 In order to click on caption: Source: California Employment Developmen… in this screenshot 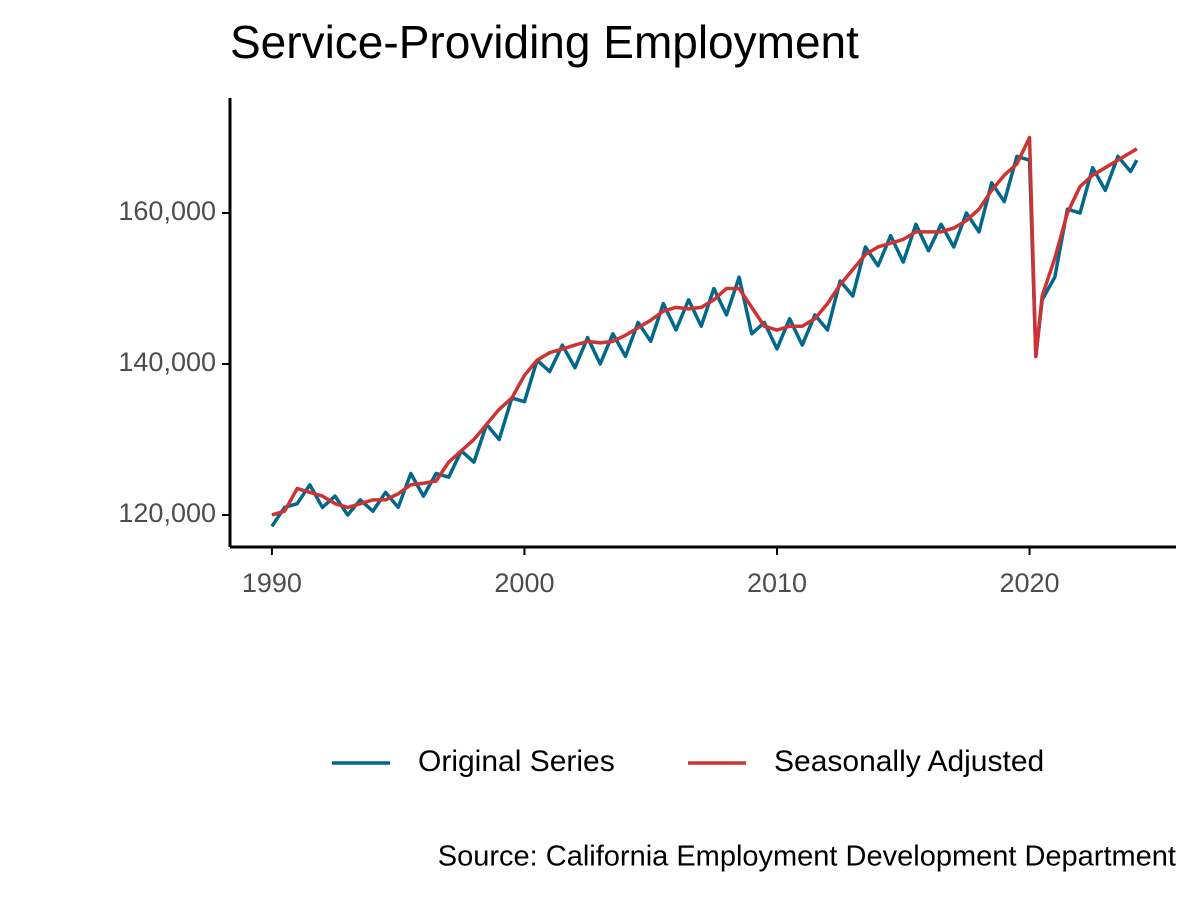, I will do `click(807, 857)`.